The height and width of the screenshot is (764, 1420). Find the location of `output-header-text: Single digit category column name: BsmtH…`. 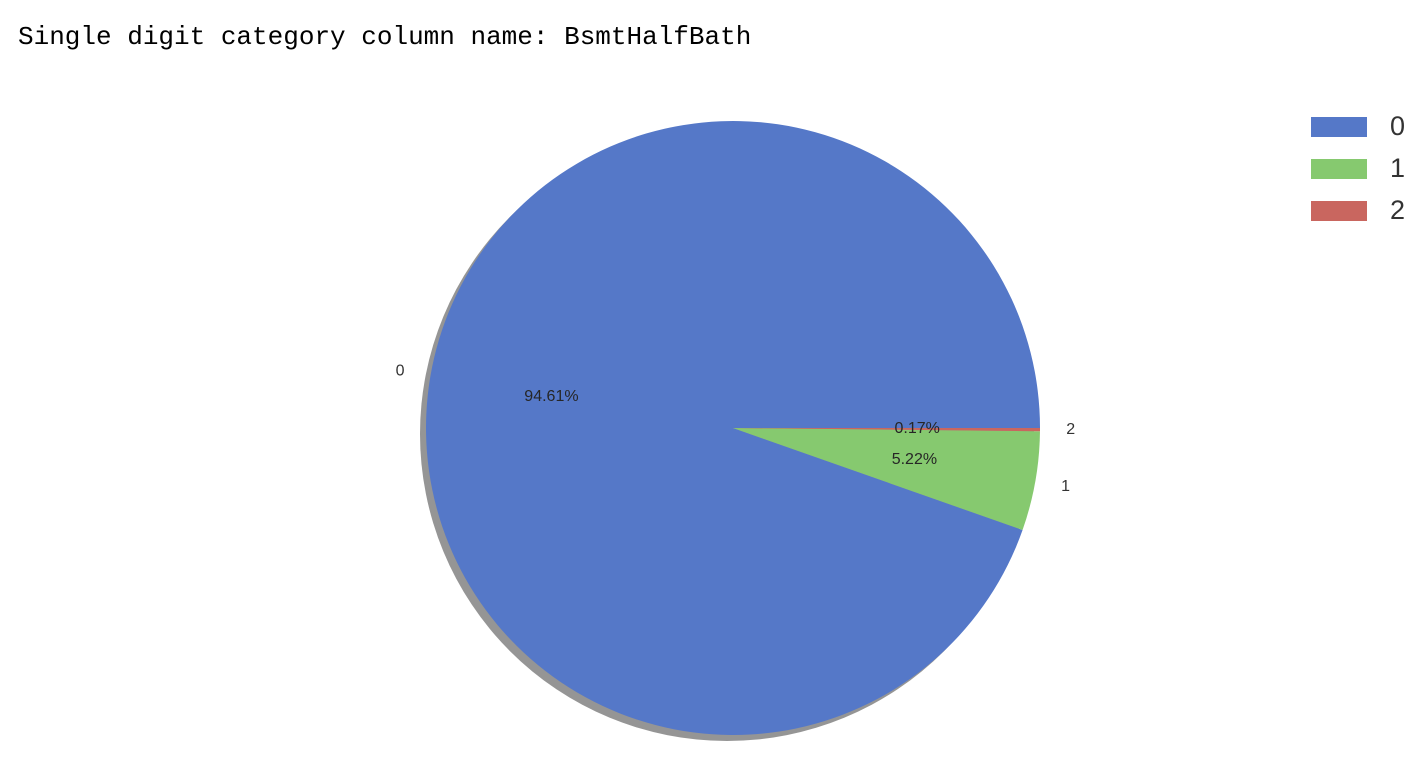

output-header-text: Single digit category column name: BsmtH… is located at coordinates (385, 37).